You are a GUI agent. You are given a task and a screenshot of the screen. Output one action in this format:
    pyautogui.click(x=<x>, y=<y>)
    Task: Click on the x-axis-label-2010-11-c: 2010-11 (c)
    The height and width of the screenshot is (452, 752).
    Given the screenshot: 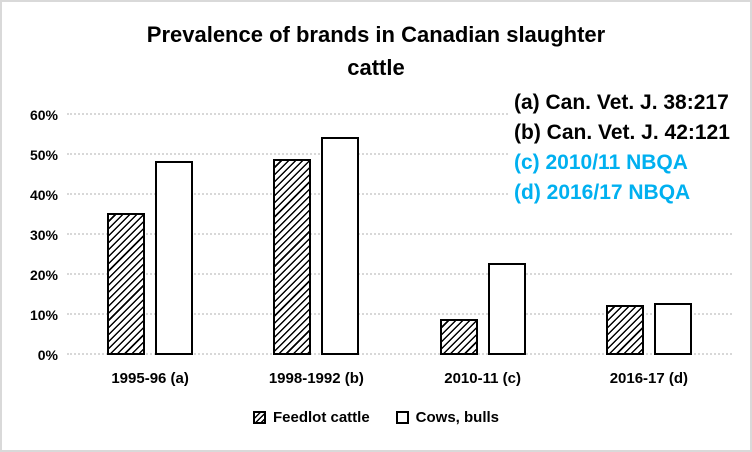 What is the action you would take?
    pyautogui.click(x=482, y=378)
    